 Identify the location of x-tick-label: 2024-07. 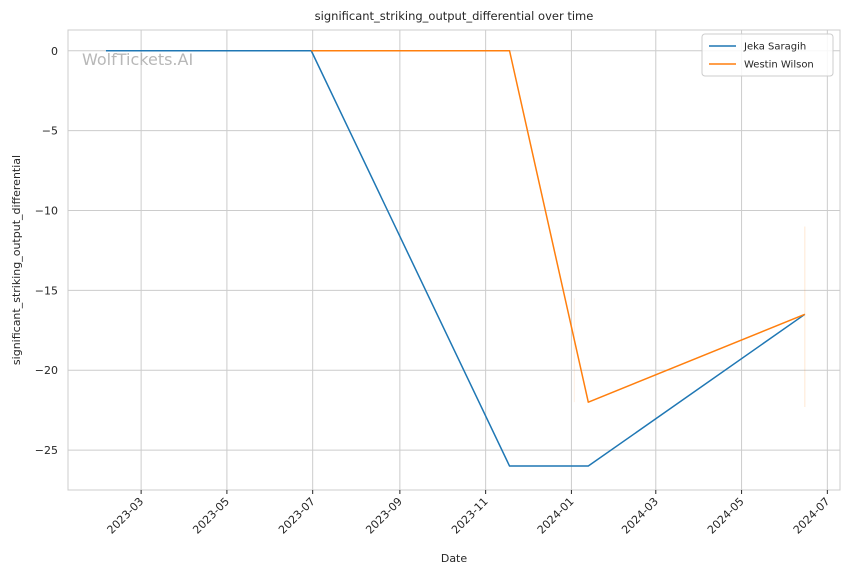
(812, 516).